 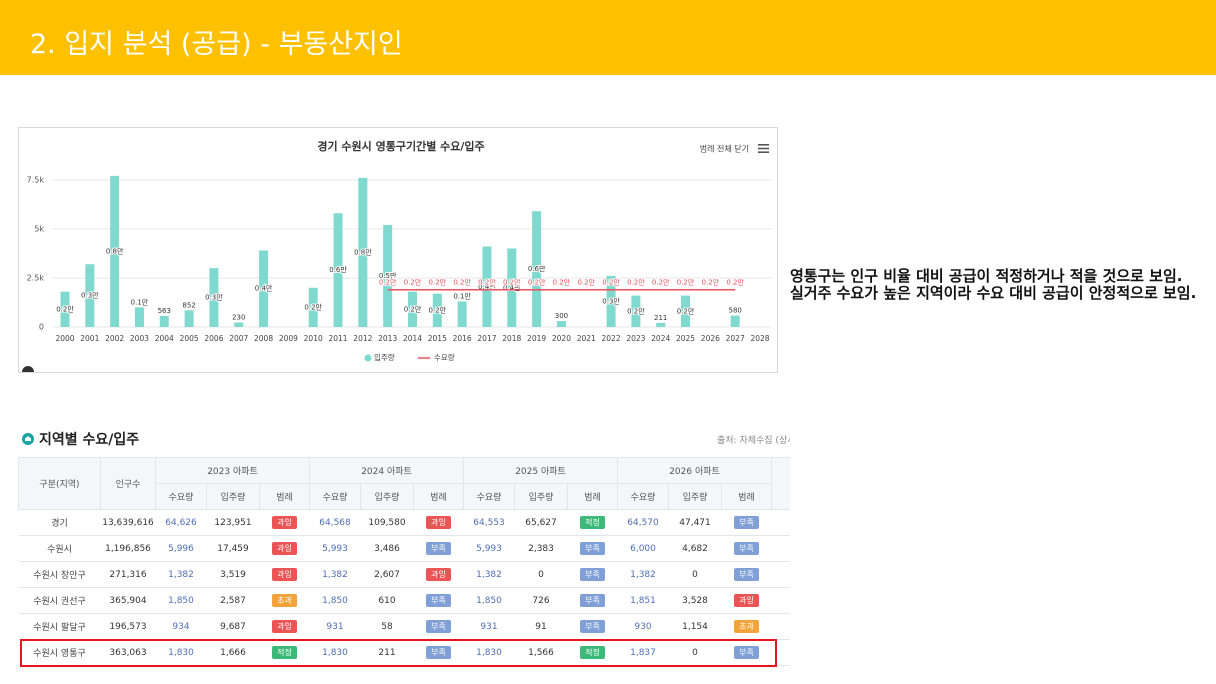 I want to click on bar-label: 0.8만, so click(x=363, y=251).